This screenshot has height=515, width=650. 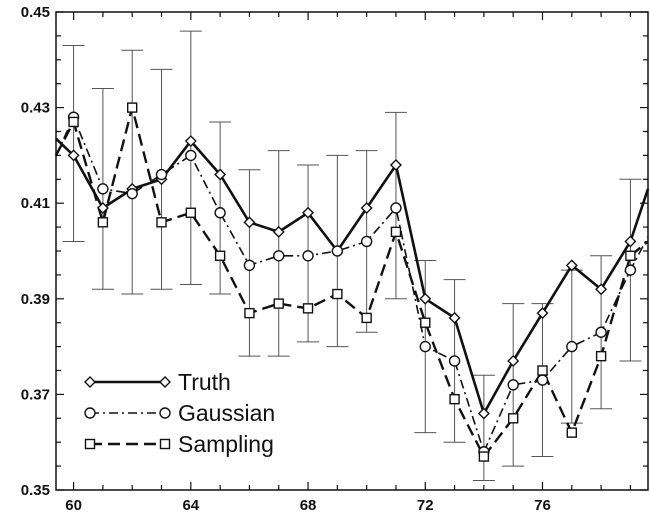 What do you see at coordinates (542, 505) in the screenshot?
I see `x-tick-label-76: 76` at bounding box center [542, 505].